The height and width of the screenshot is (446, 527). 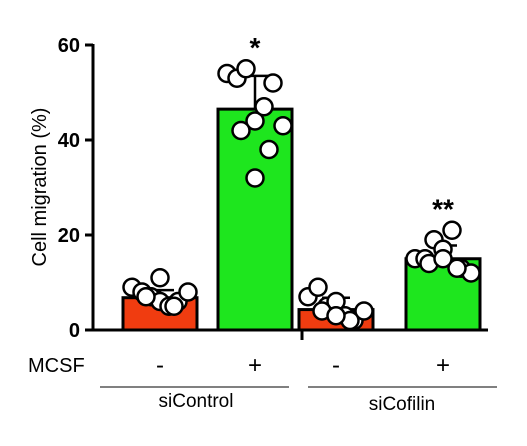 What do you see at coordinates (40, 187) in the screenshot?
I see `y-axis-title: Cell migration (%)` at bounding box center [40, 187].